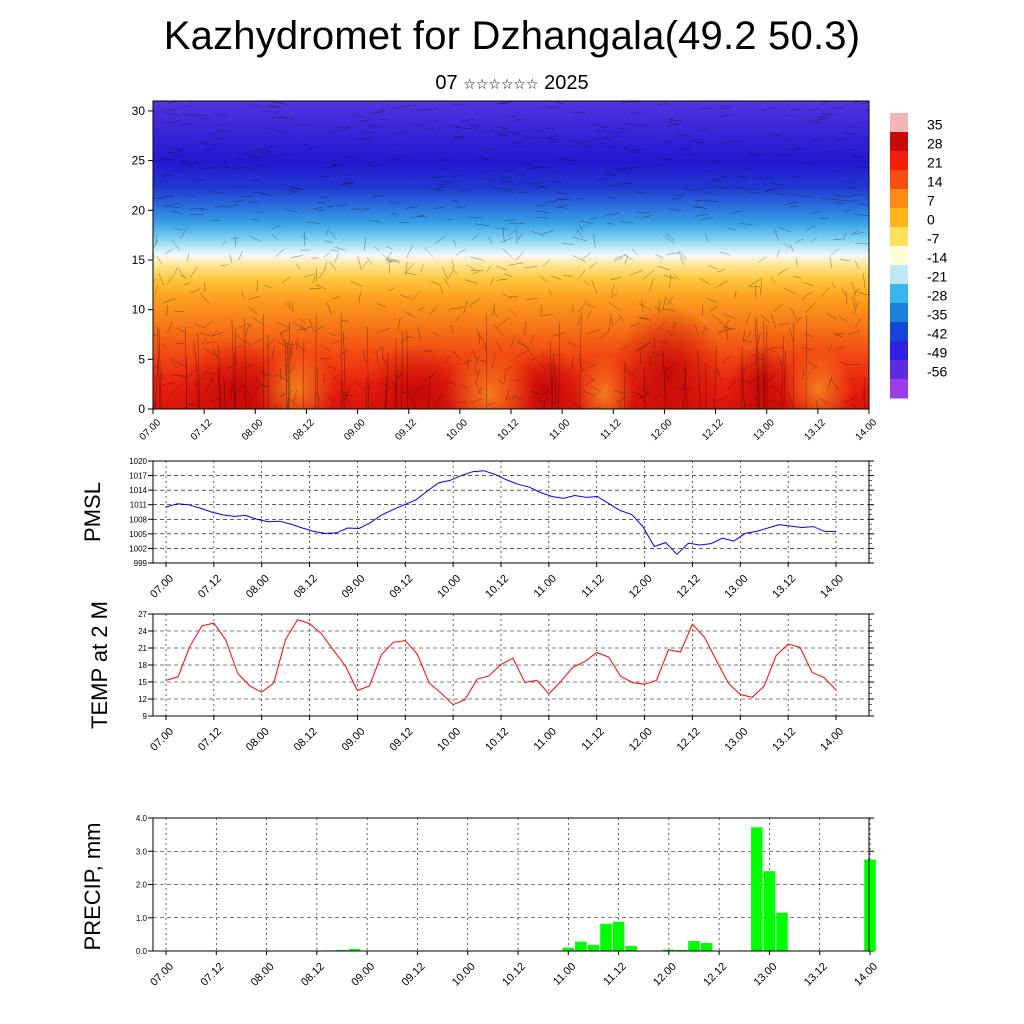 This screenshot has height=1024, width=1024. Describe the element at coordinates (138, 548) in the screenshot. I see `y-tick-label: 1002` at that location.